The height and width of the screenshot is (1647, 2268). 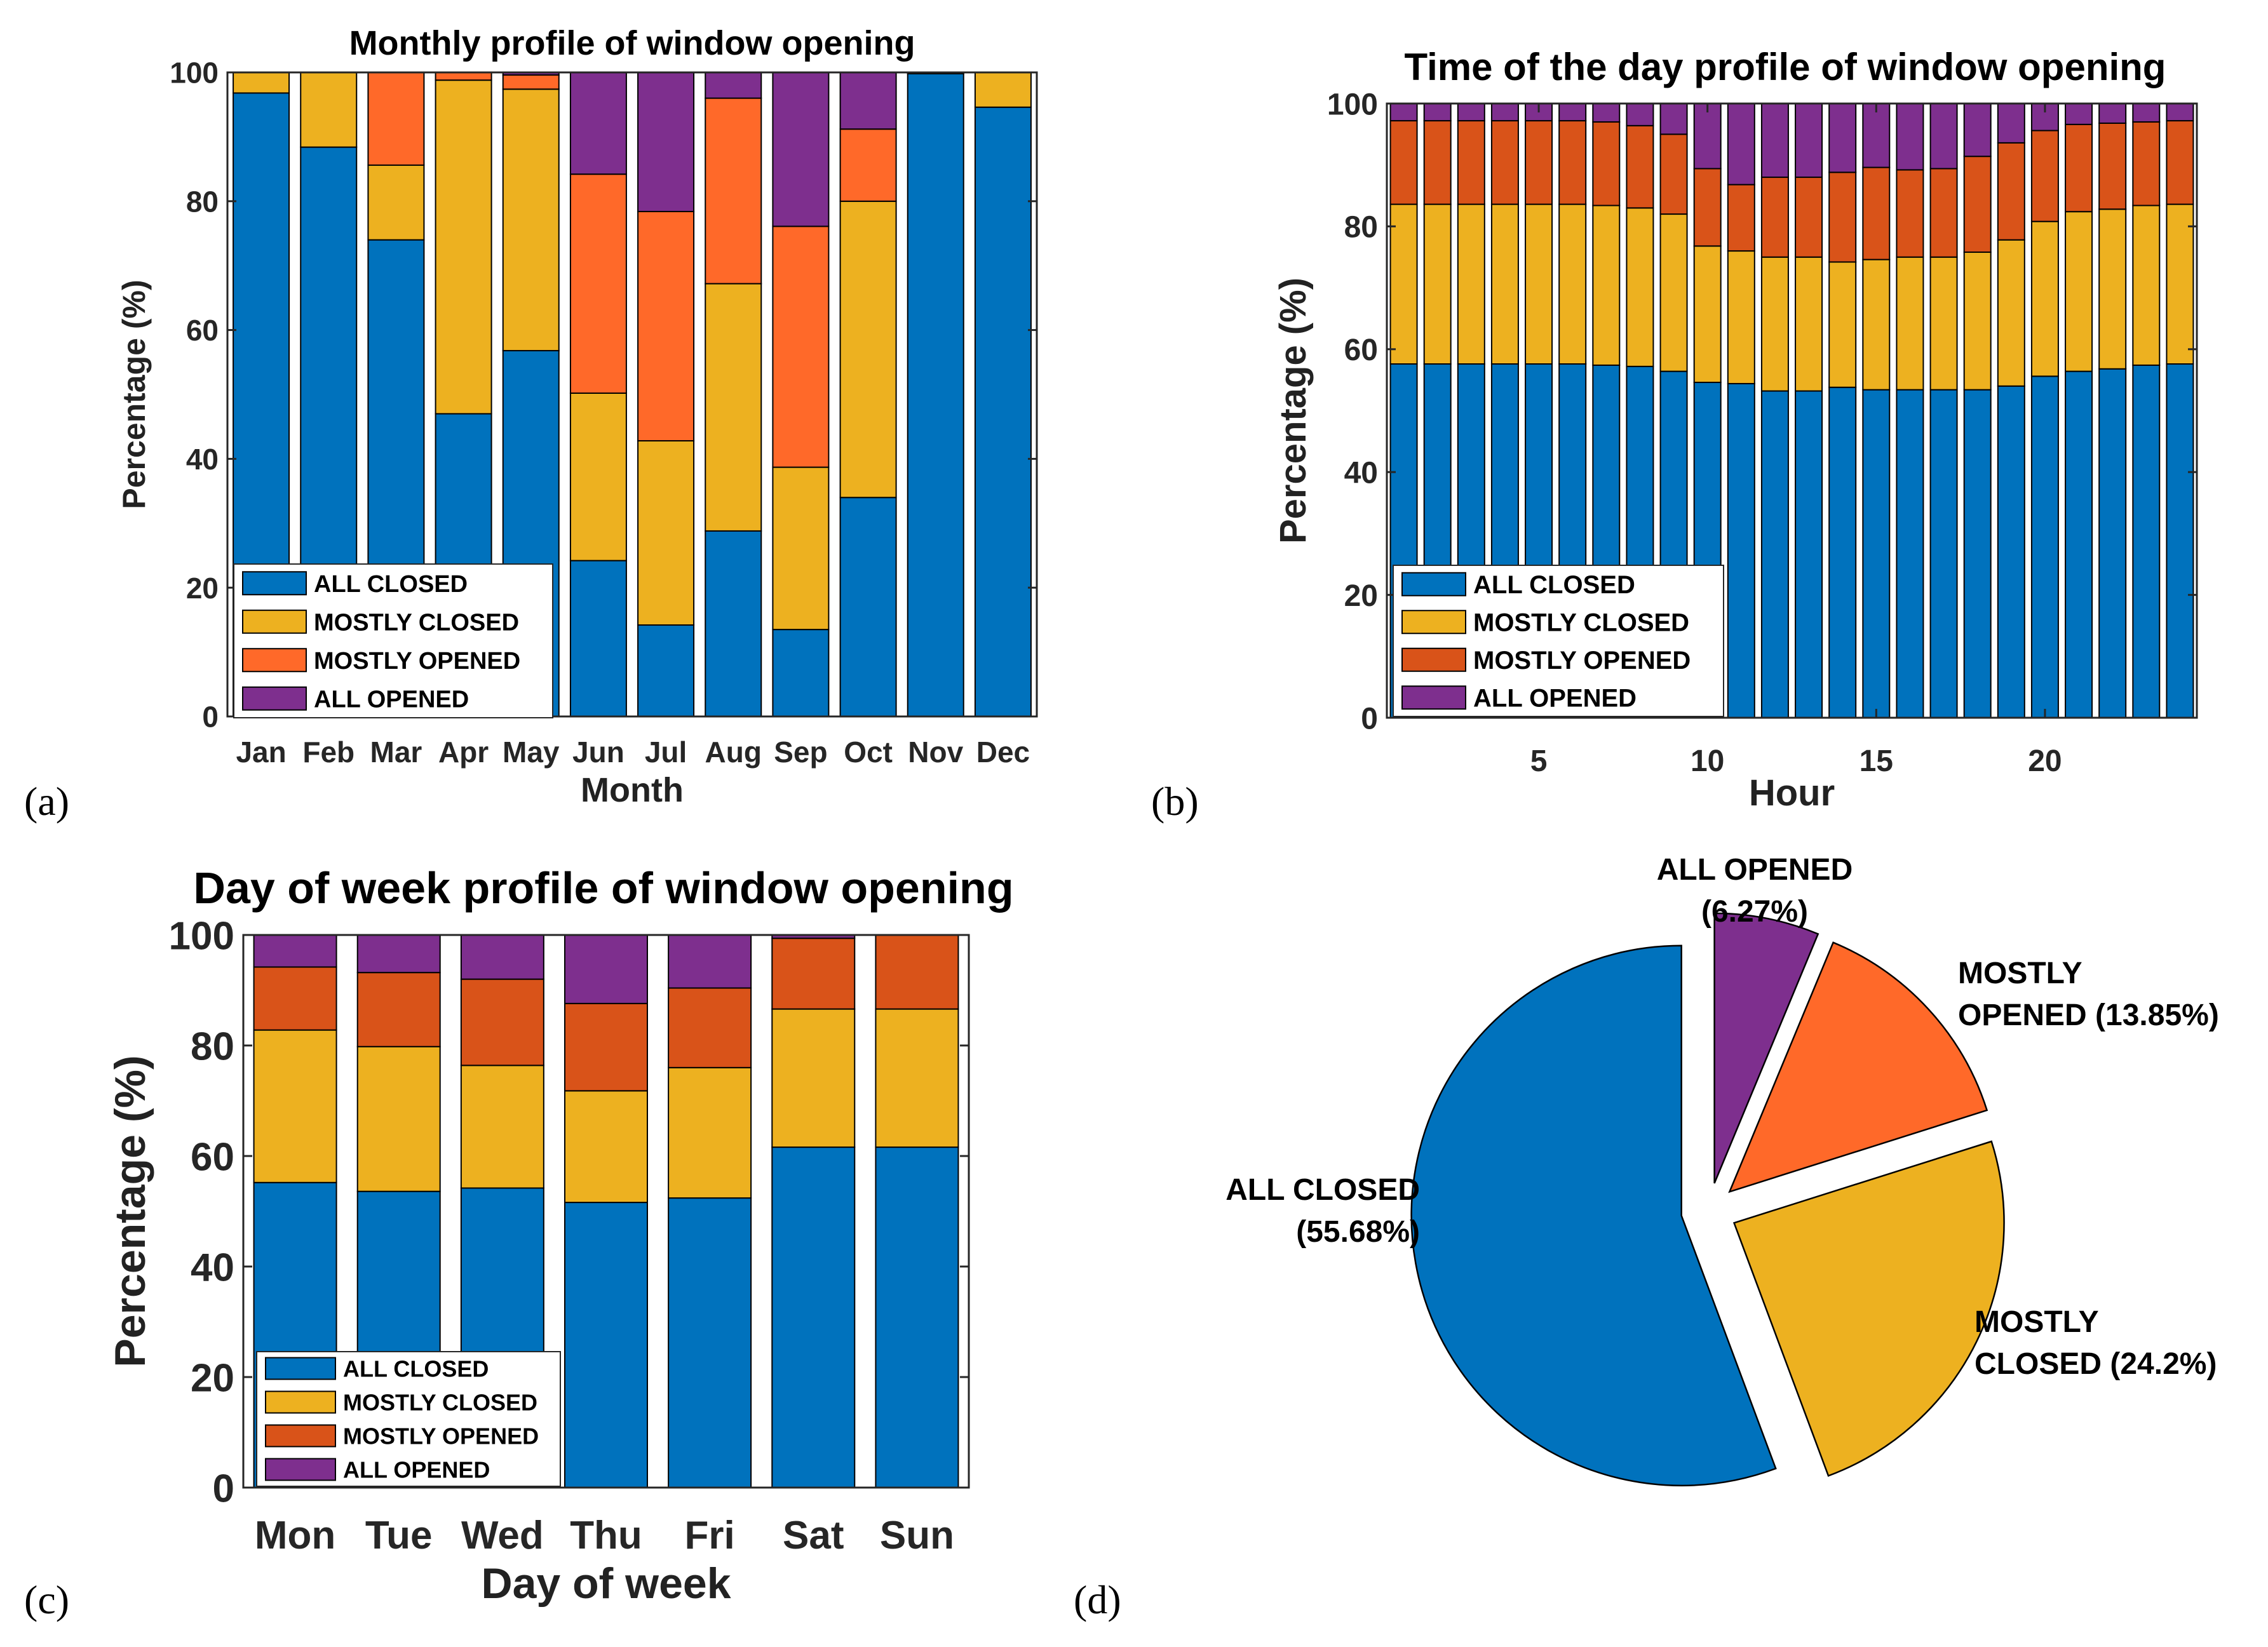 What do you see at coordinates (1471, 162) in the screenshot?
I see `bar-3-mostly-opened` at bounding box center [1471, 162].